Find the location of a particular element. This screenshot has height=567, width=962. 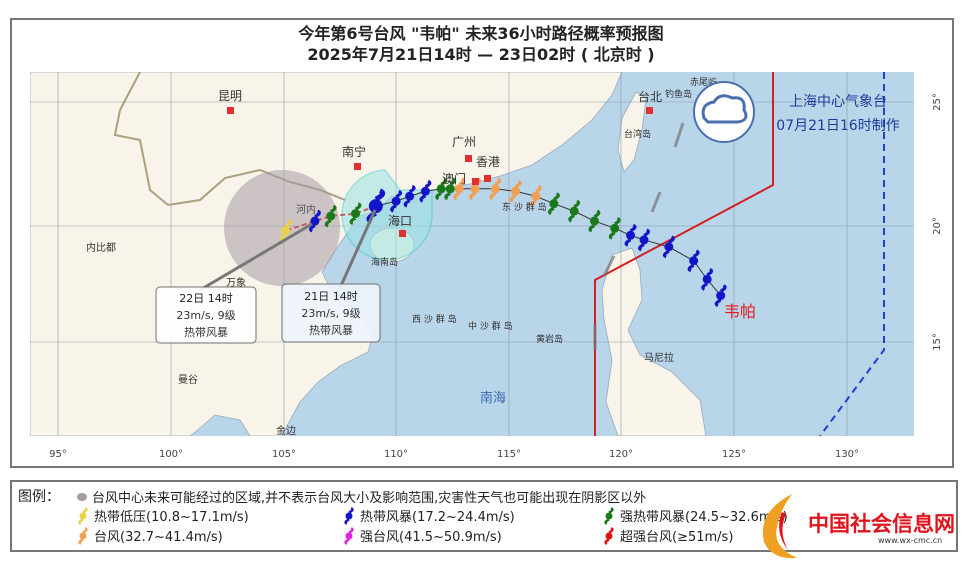

label-diaoyu: 钓鱼岛 is located at coordinates (678, 94).